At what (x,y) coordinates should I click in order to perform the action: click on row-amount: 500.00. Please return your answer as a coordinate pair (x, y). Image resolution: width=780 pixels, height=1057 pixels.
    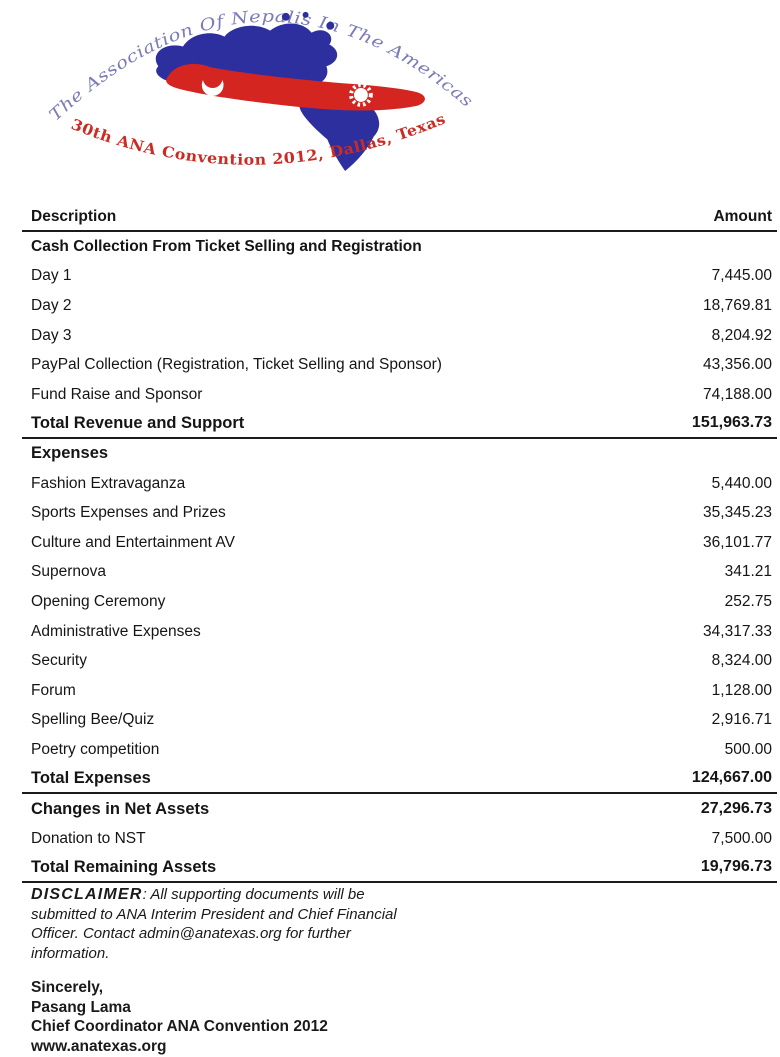
    Looking at the image, I should click on (748, 749).